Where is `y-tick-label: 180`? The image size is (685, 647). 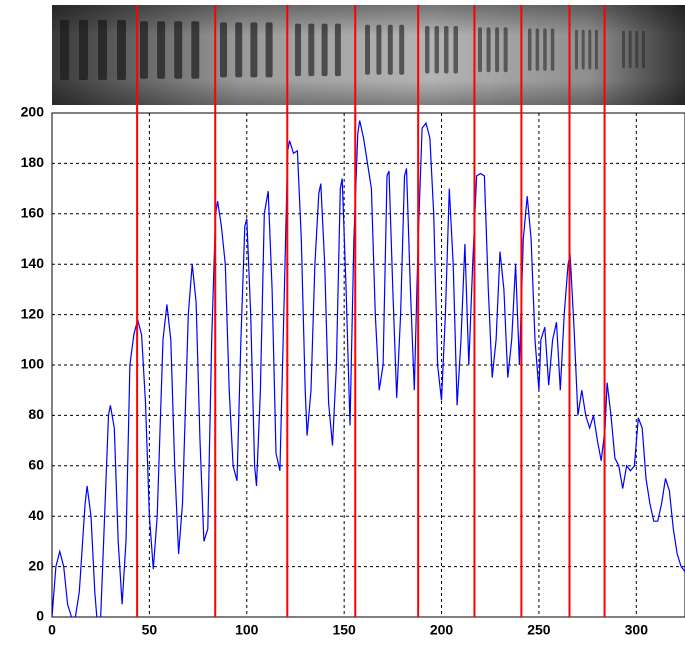
y-tick-label: 180 is located at coordinates (33, 162).